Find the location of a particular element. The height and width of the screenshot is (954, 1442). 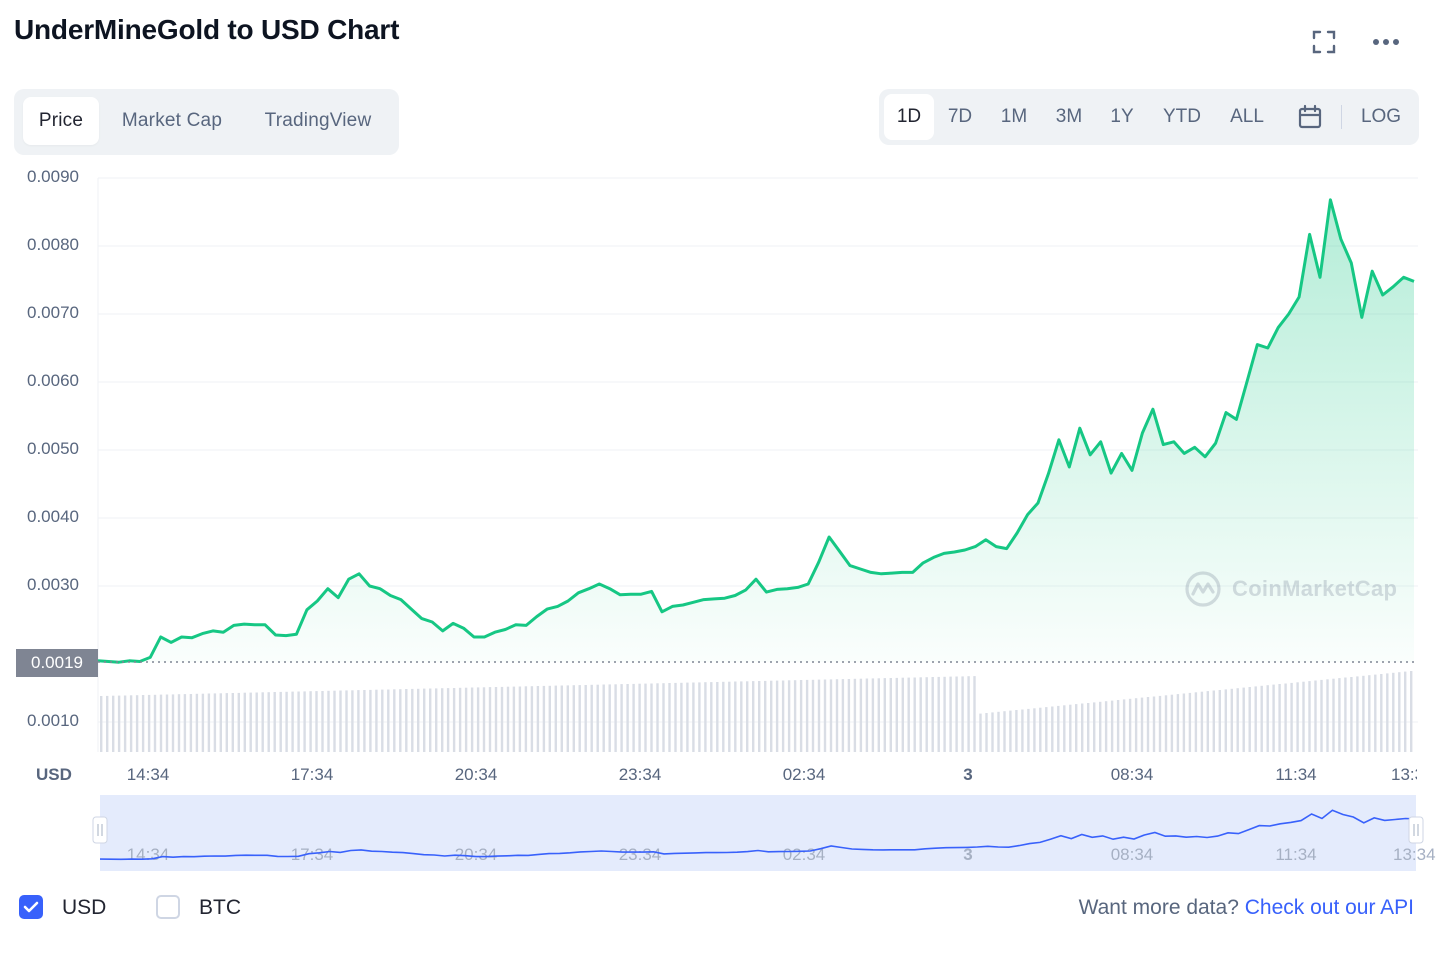

x-axis-tick-label: 08:34 is located at coordinates (1132, 774).